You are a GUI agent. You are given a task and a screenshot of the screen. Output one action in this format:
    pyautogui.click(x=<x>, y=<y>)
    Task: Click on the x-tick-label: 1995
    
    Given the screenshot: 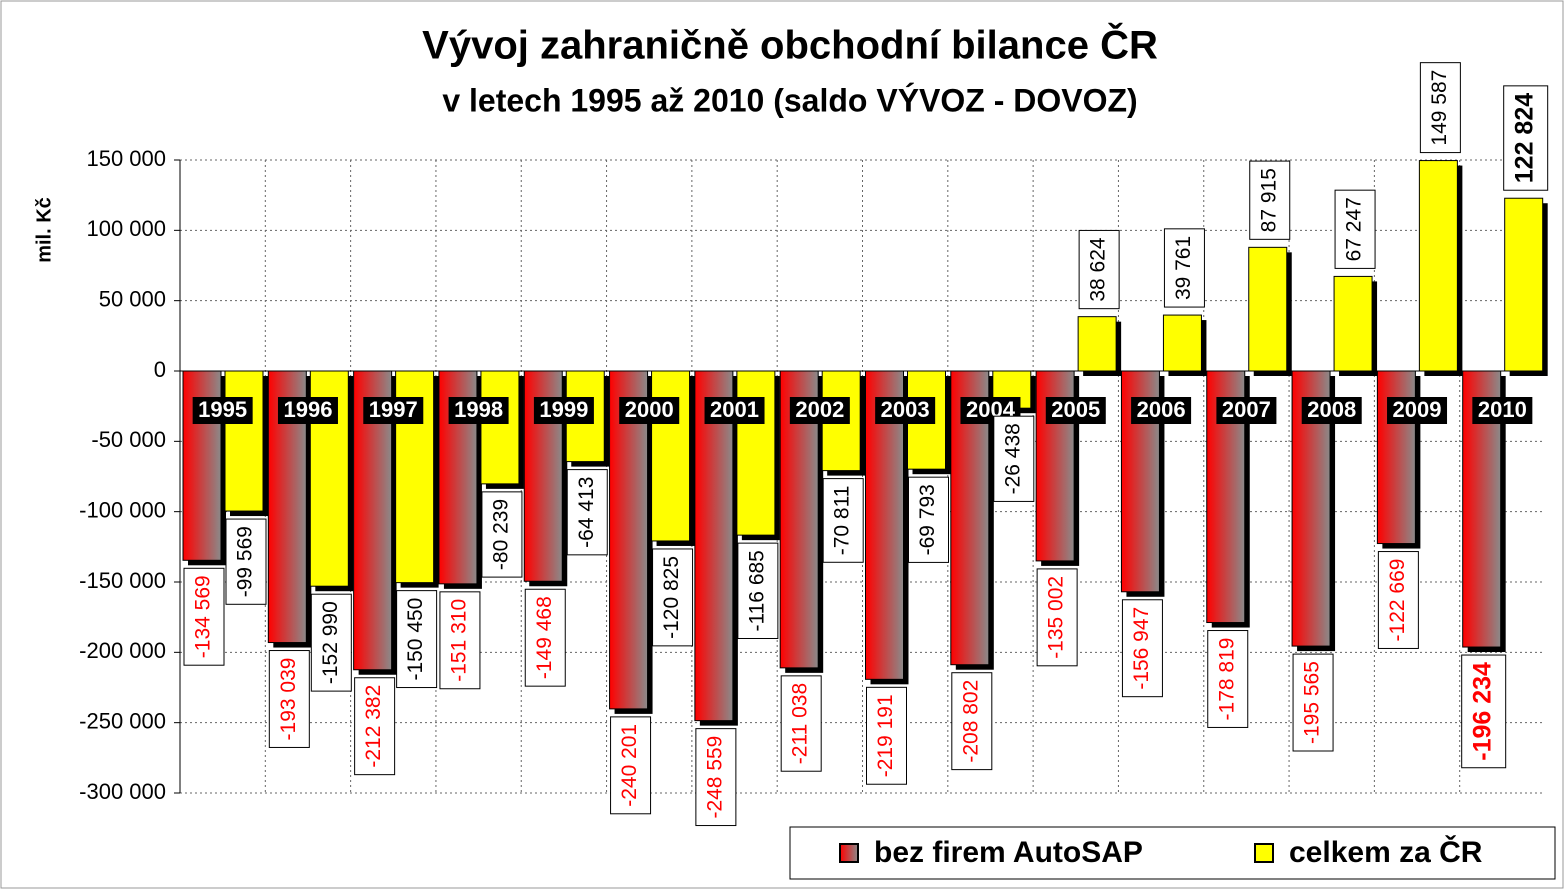 What is the action you would take?
    pyautogui.click(x=222, y=409)
    